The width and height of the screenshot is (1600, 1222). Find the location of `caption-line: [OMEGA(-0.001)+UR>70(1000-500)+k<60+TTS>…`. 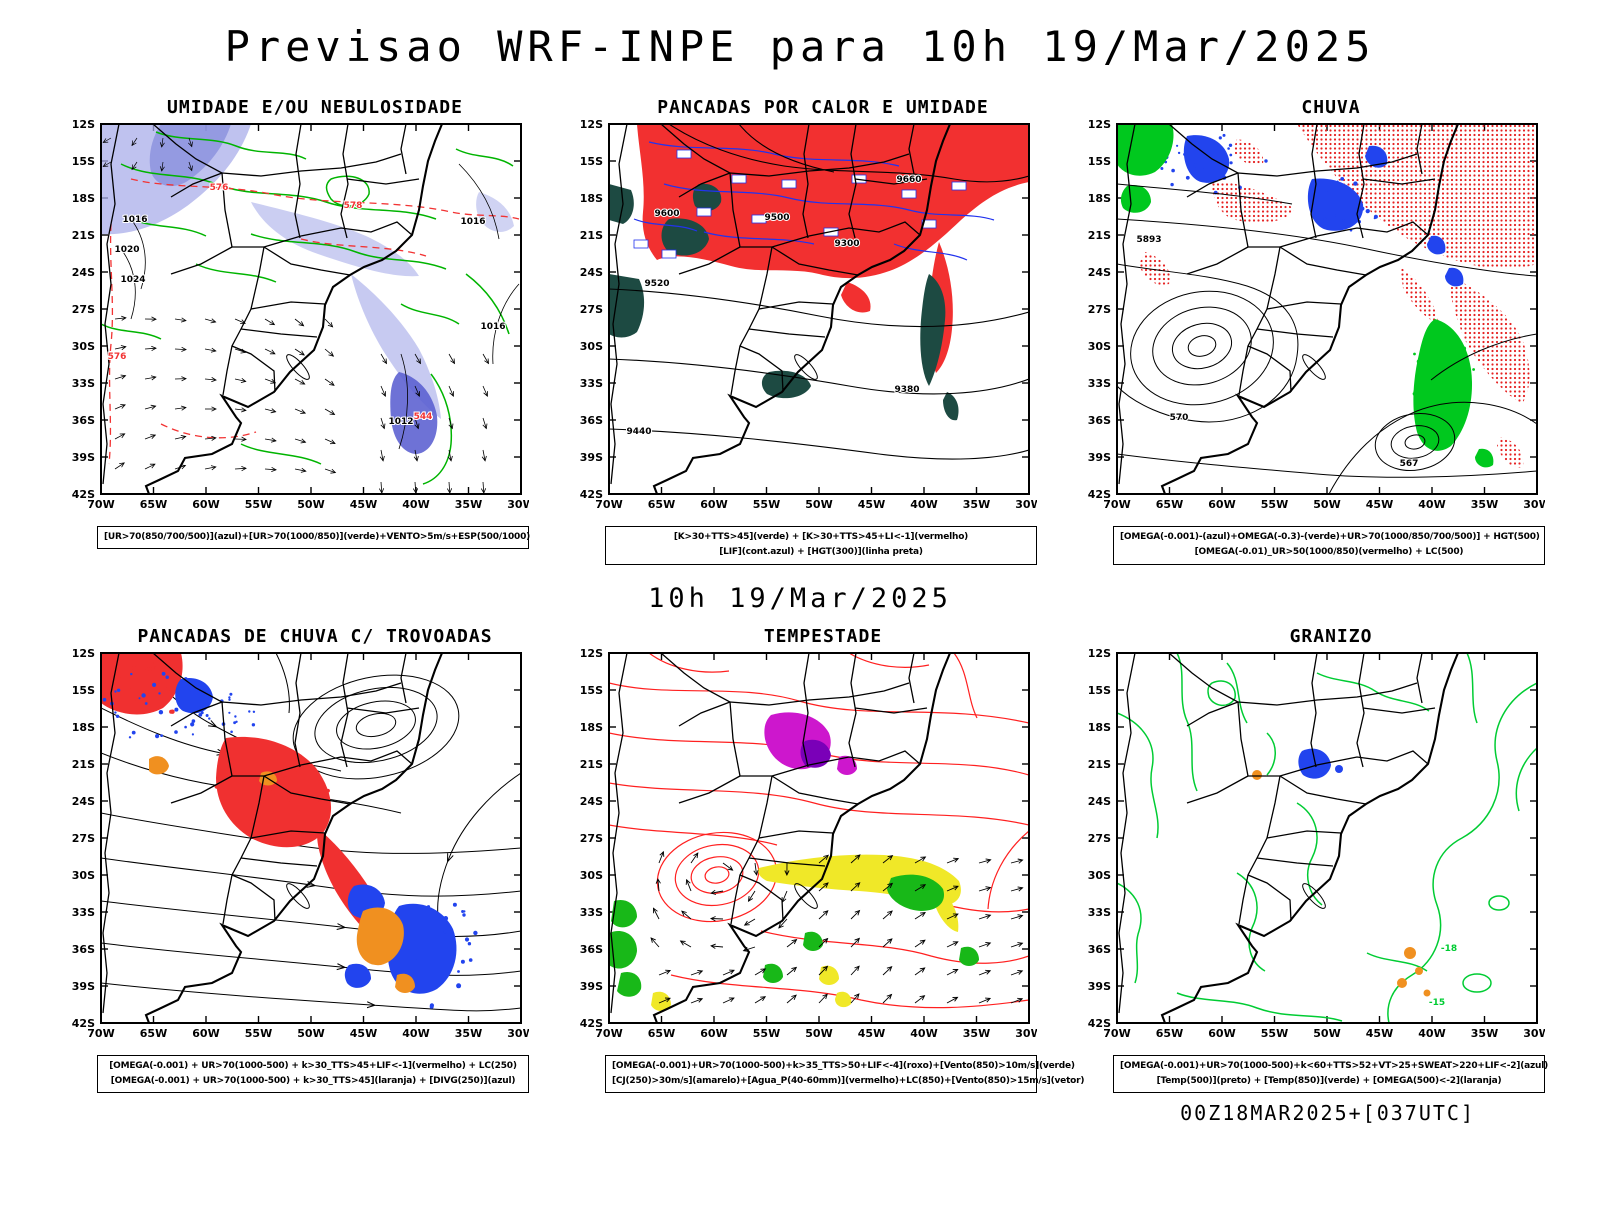

caption-line: [OMEGA(-0.001)+UR>70(1000-500)+k<60+TTS>… is located at coordinates (1329, 1066).